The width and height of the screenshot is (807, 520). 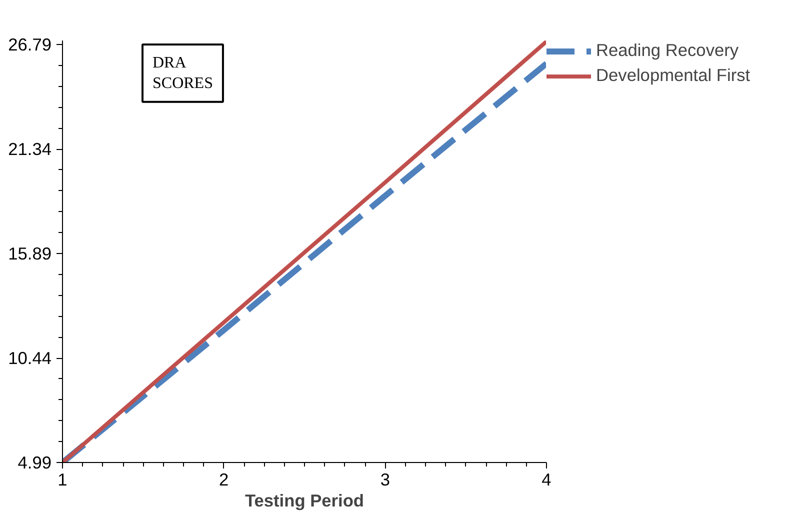 What do you see at coordinates (182, 73) in the screenshot?
I see `text: DRA SCORES` at bounding box center [182, 73].